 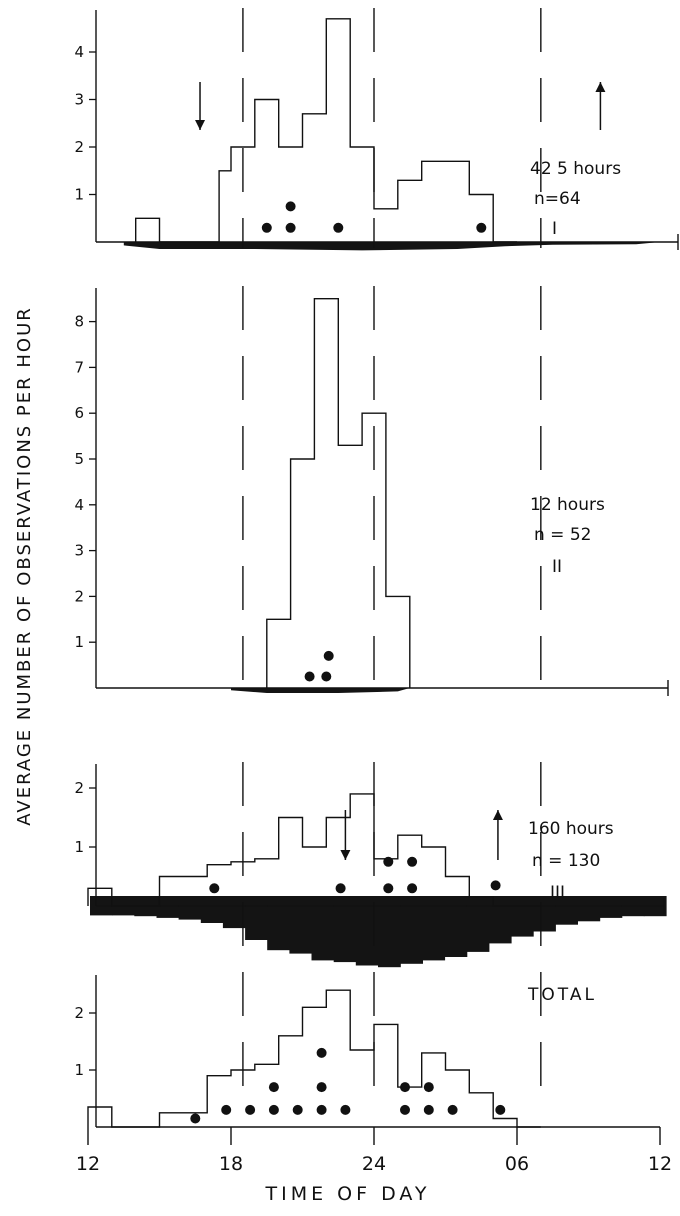 I want to click on duration-label: 12 hours, so click(x=567, y=505).